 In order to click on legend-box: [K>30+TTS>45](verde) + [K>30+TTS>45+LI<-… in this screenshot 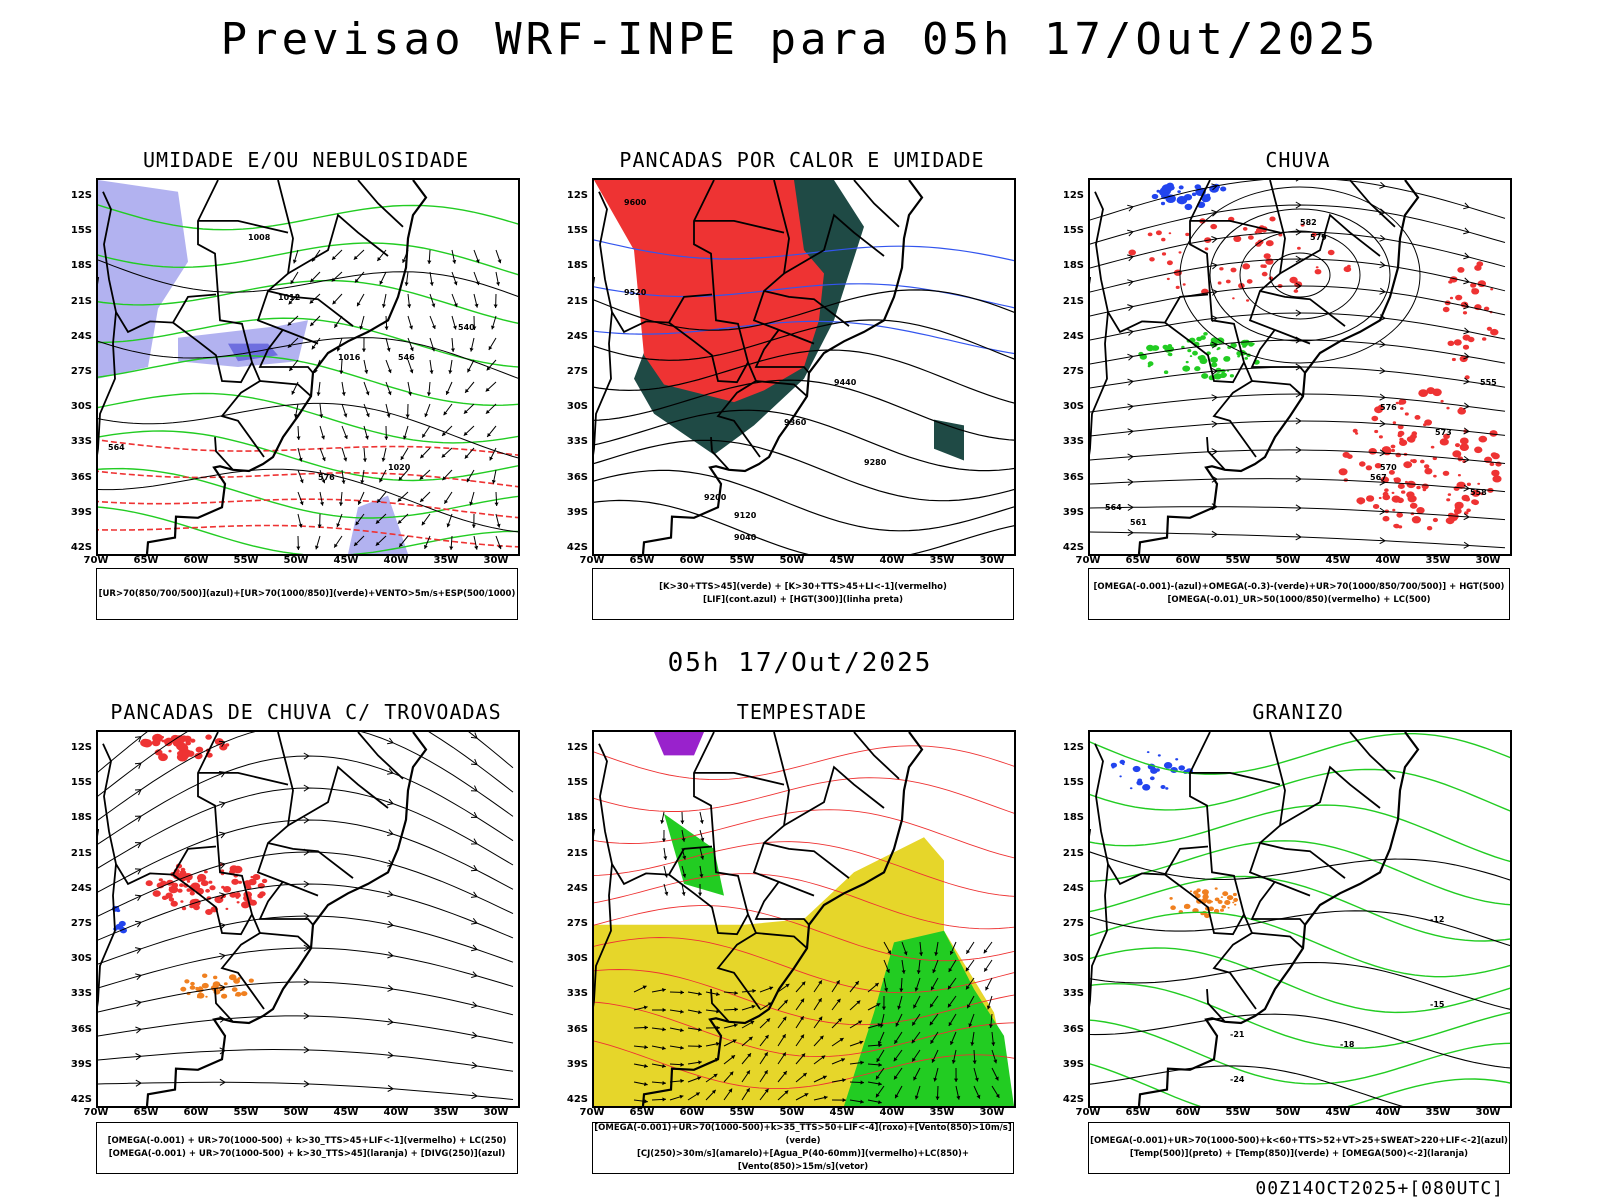, I will do `click(803, 594)`.